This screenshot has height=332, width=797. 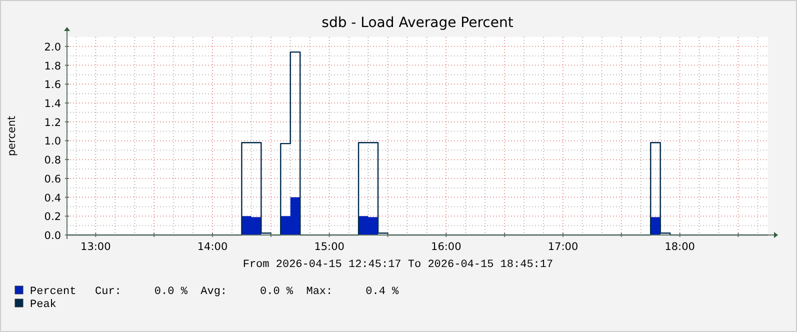 What do you see at coordinates (247, 292) in the screenshot?
I see `text: Cur: 0.0 % Avg: 0.0 % Max: 0.4 %` at bounding box center [247, 292].